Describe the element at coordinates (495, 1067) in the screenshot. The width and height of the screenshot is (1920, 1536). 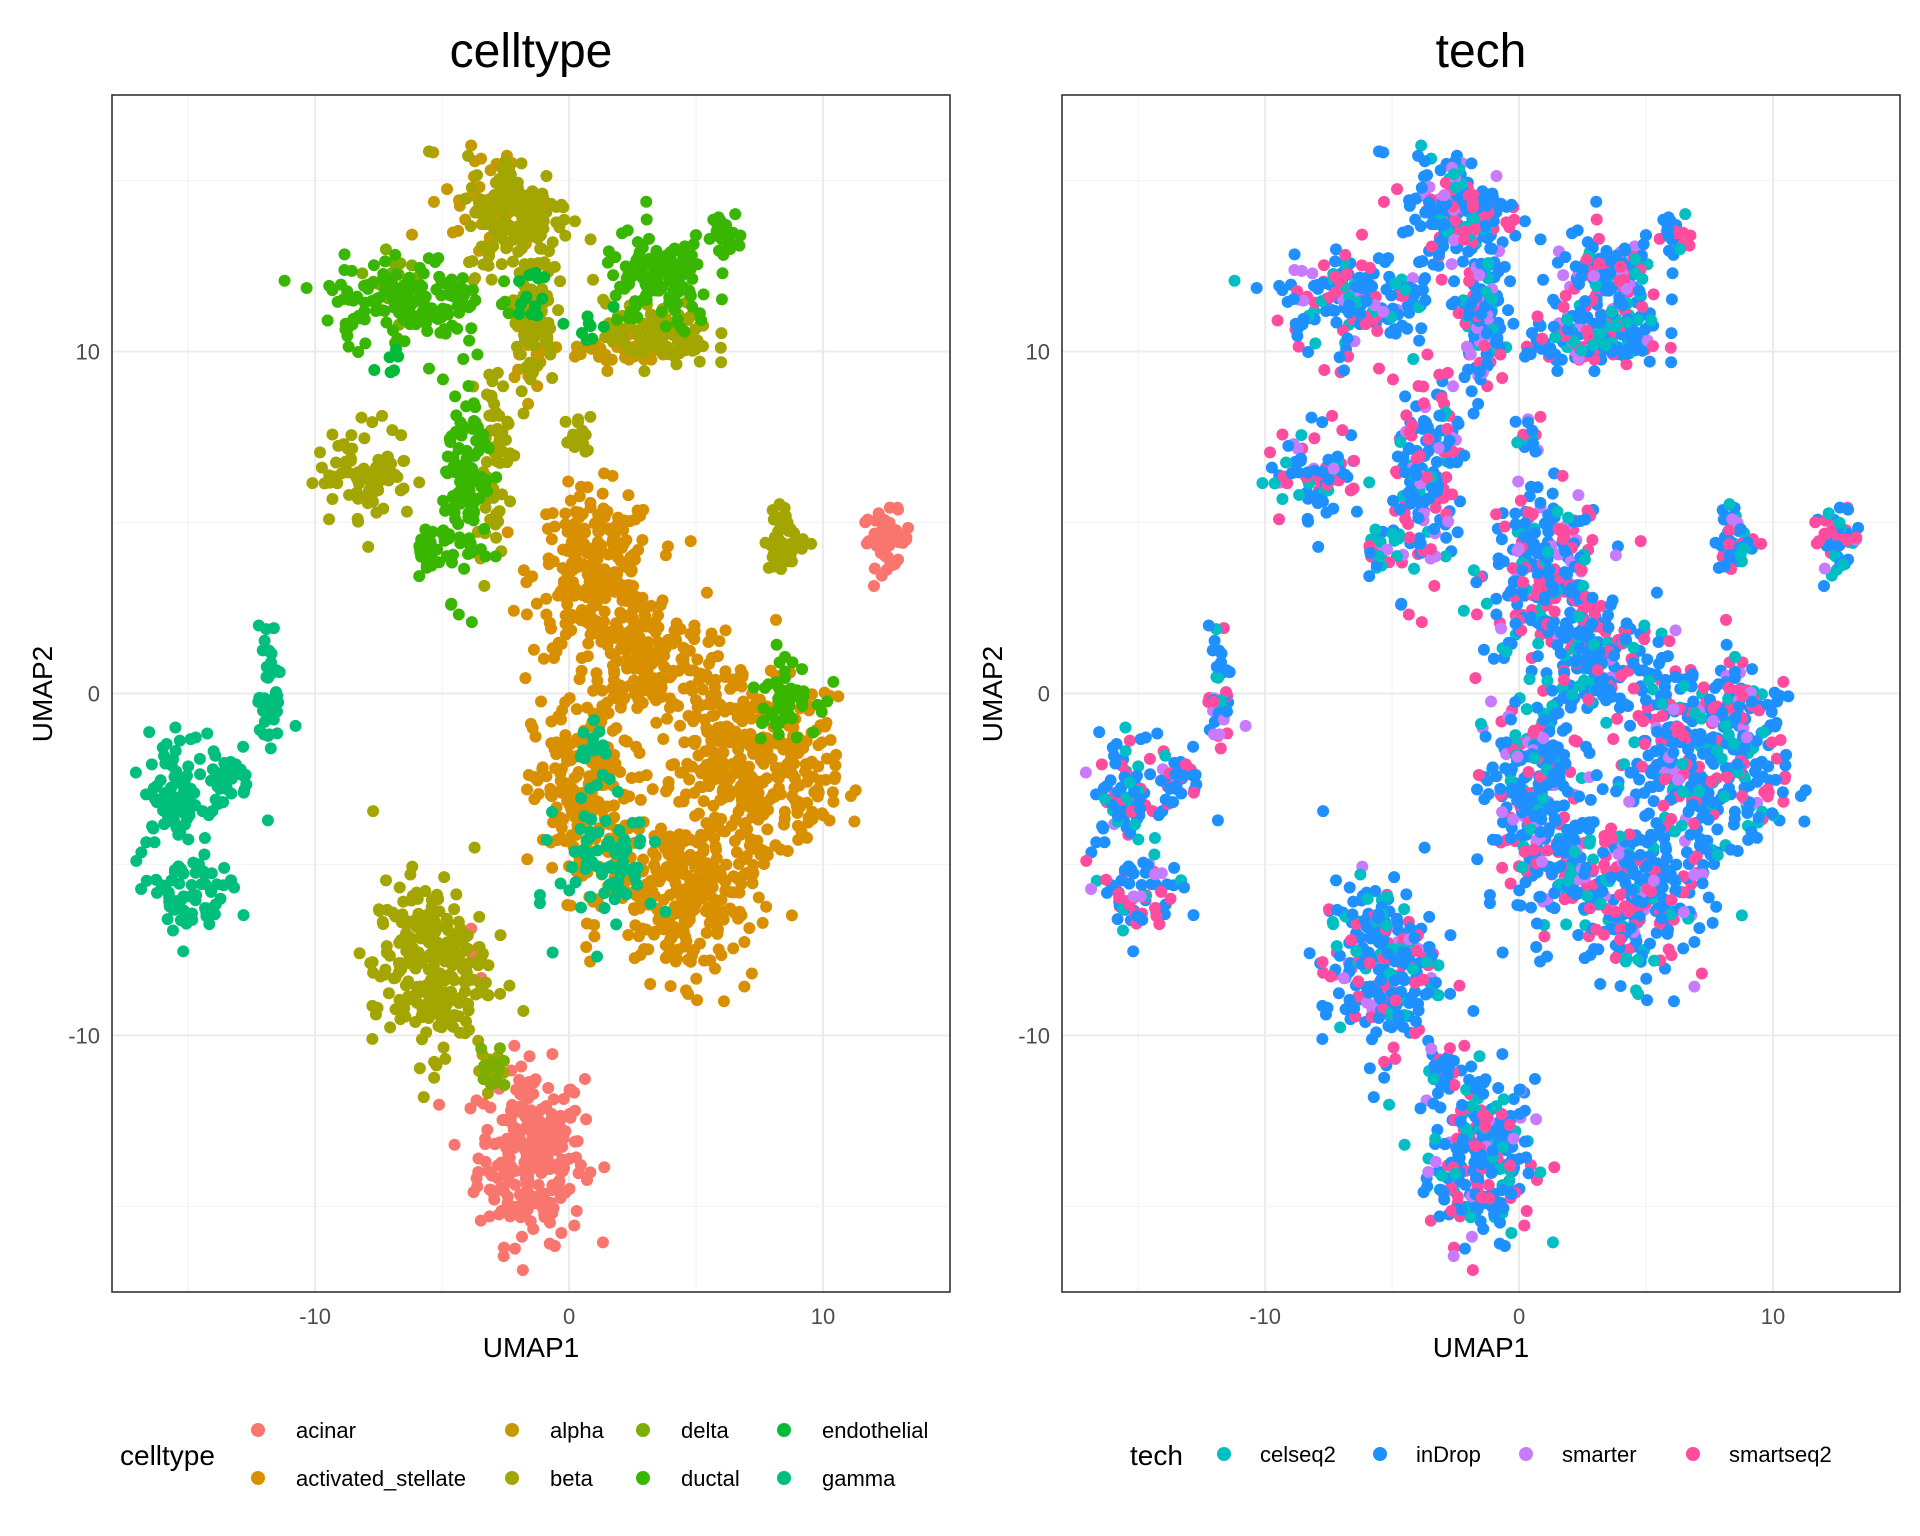
I see `point-delta` at that location.